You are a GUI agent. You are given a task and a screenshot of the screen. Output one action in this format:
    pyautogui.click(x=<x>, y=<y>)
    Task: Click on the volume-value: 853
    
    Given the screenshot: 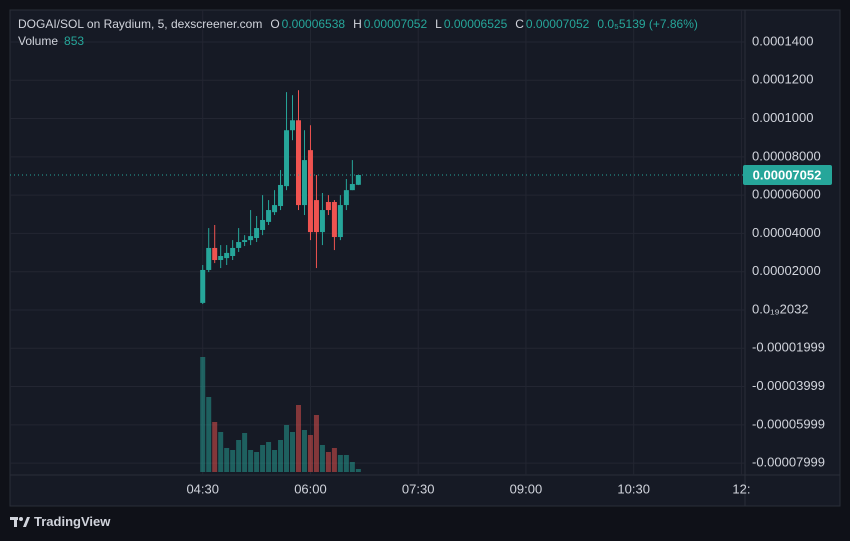 What is the action you would take?
    pyautogui.click(x=74, y=41)
    